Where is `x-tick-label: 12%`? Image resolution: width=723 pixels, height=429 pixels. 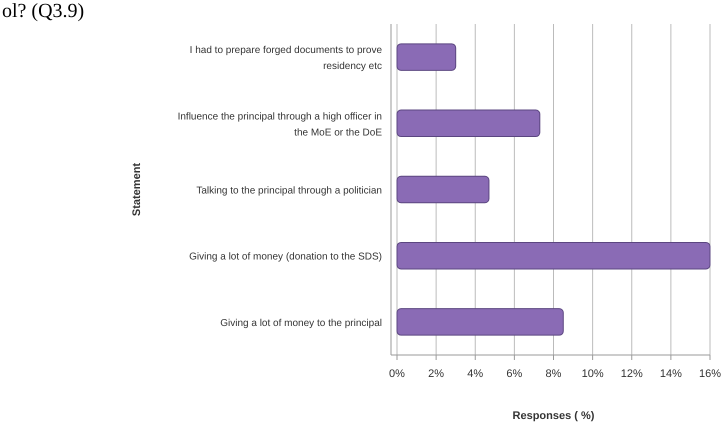 x-tick-label: 12% is located at coordinates (631, 374).